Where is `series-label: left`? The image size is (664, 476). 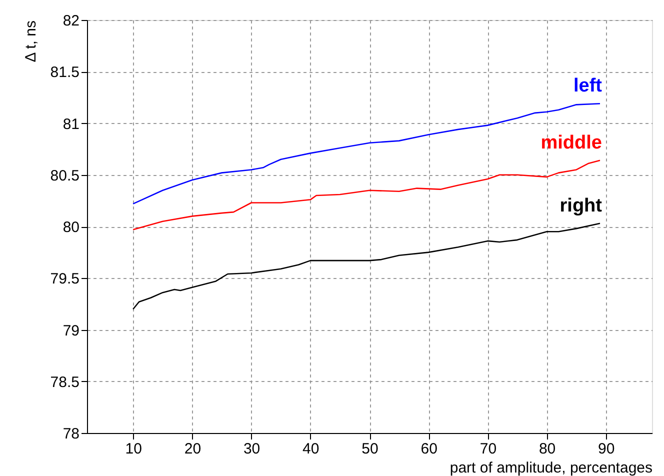
series-label: left is located at coordinates (588, 86).